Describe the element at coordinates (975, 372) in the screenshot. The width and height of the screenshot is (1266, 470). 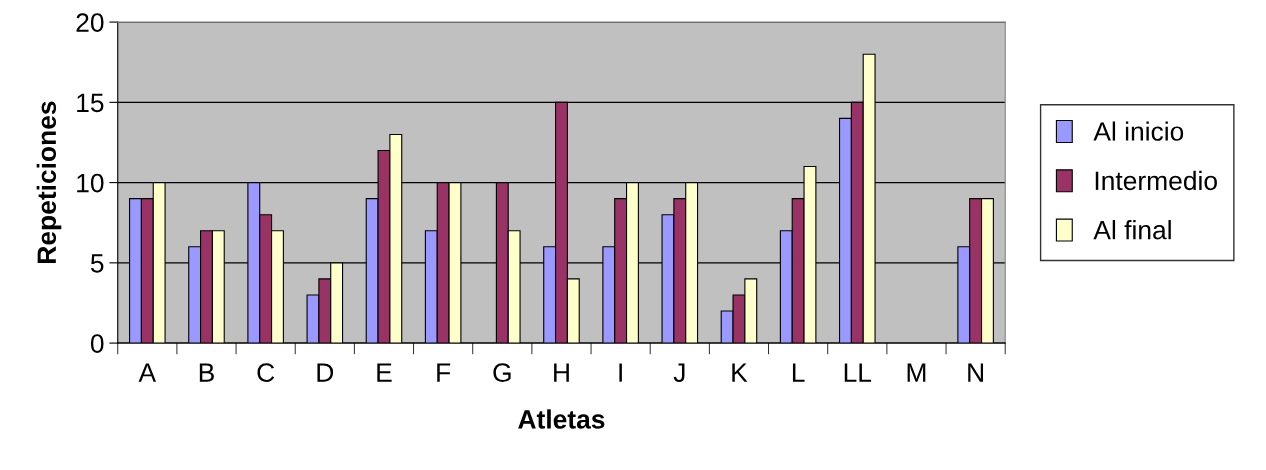
I see `x-tick-label: N` at that location.